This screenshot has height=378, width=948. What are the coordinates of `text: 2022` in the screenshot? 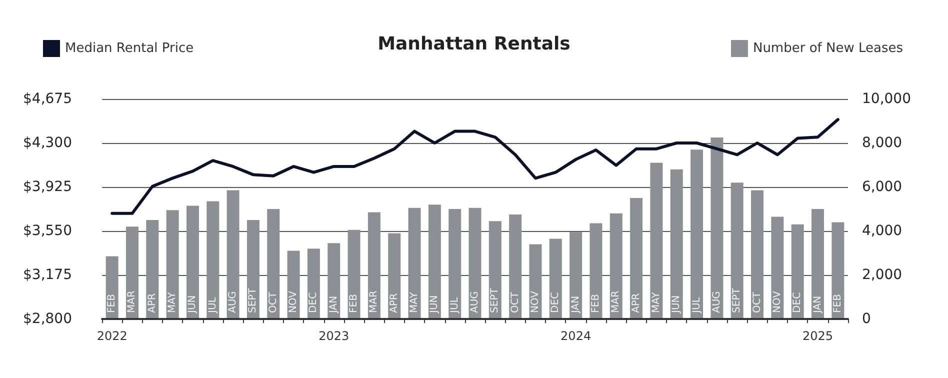 It's located at (112, 336).